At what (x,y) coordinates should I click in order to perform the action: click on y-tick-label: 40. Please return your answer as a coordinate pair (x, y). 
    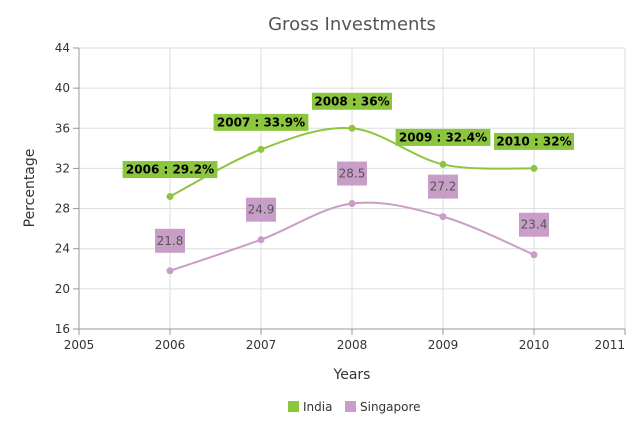
    Looking at the image, I should click on (62, 88).